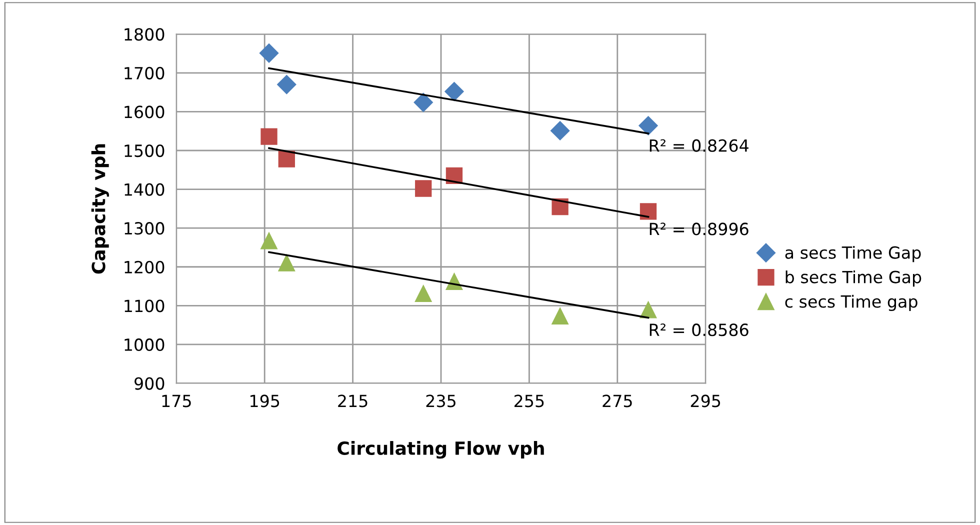  I want to click on y-tick-label: 900, so click(149, 383).